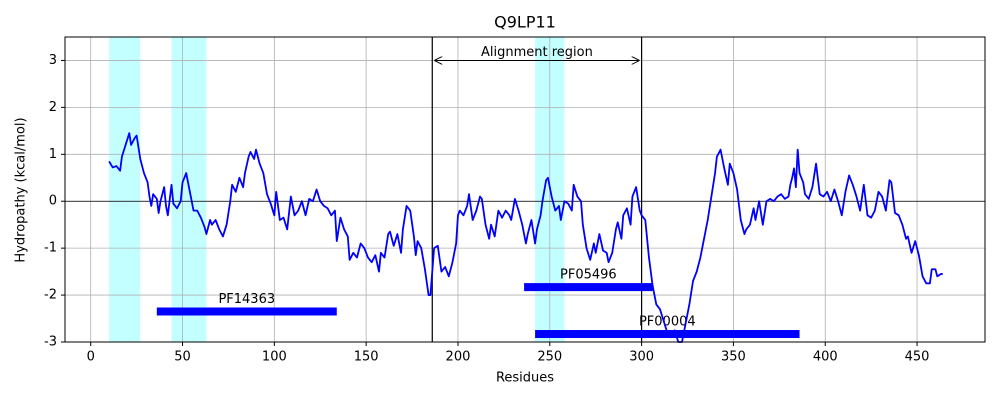 This screenshot has height=400, width=1000. Describe the element at coordinates (53, 60) in the screenshot. I see `y-tick-label: 3` at that location.